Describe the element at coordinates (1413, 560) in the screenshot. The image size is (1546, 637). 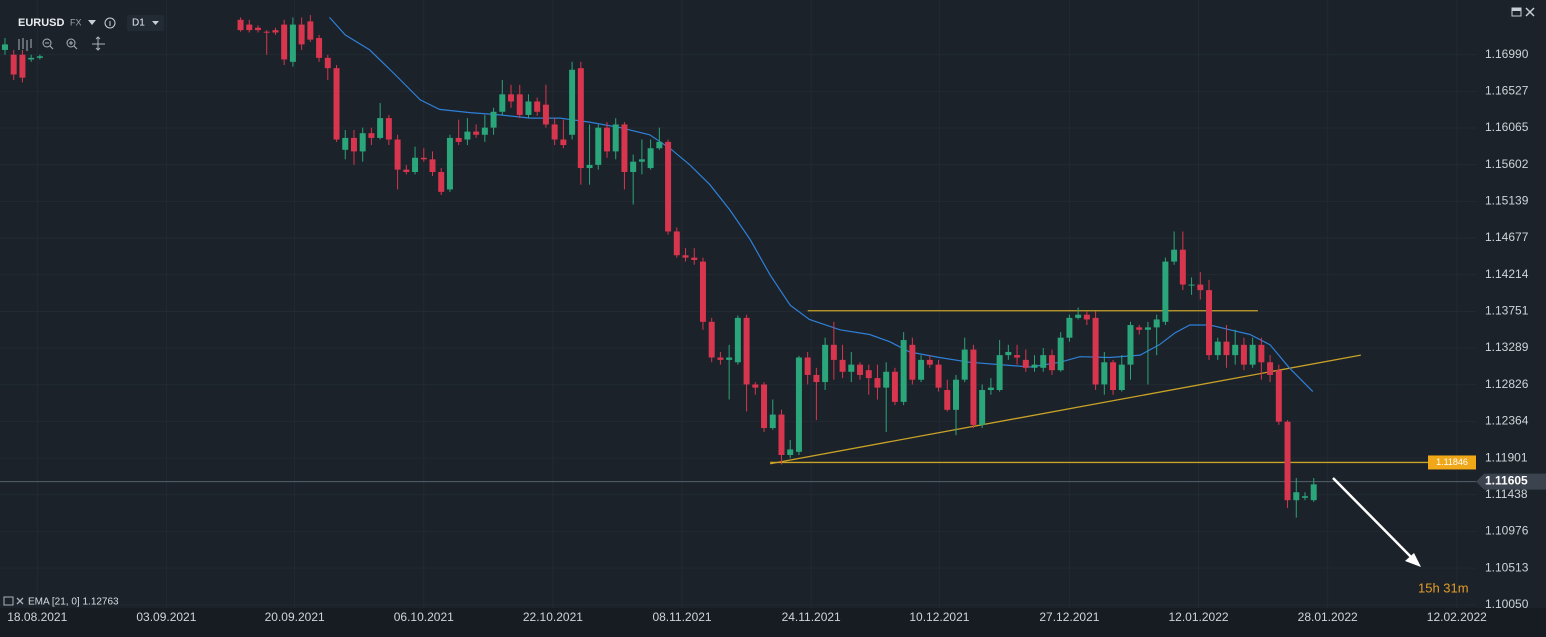
I see `arrow-head` at that location.